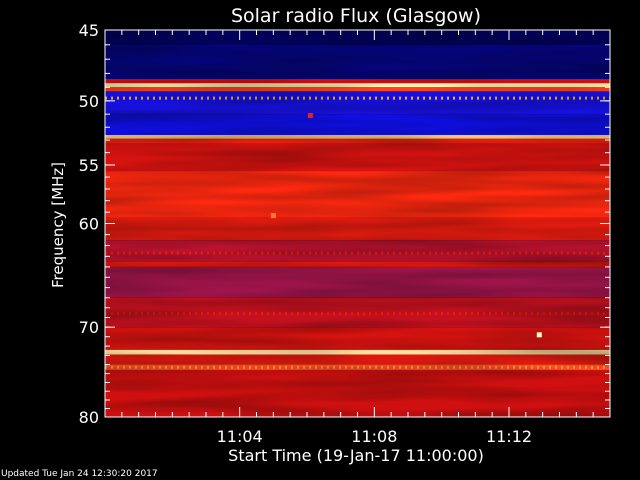 This screenshot has height=480, width=640. What do you see at coordinates (89, 165) in the screenshot?
I see `y-tick-label-55: 55` at bounding box center [89, 165].